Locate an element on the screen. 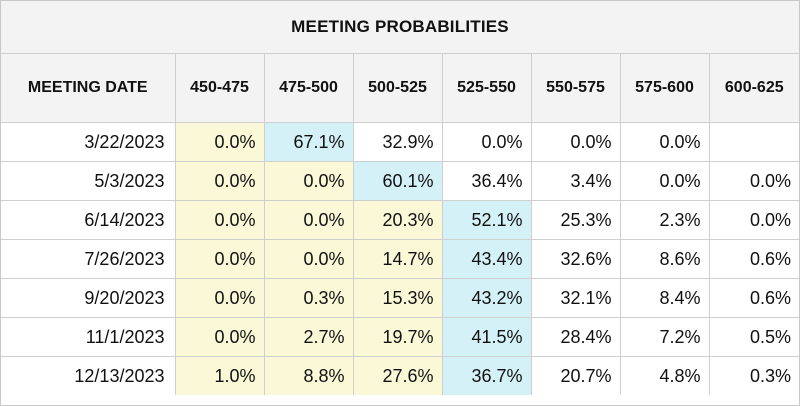 This screenshot has width=800, height=406. column-header-475-500: 475-500 is located at coordinates (308, 88).